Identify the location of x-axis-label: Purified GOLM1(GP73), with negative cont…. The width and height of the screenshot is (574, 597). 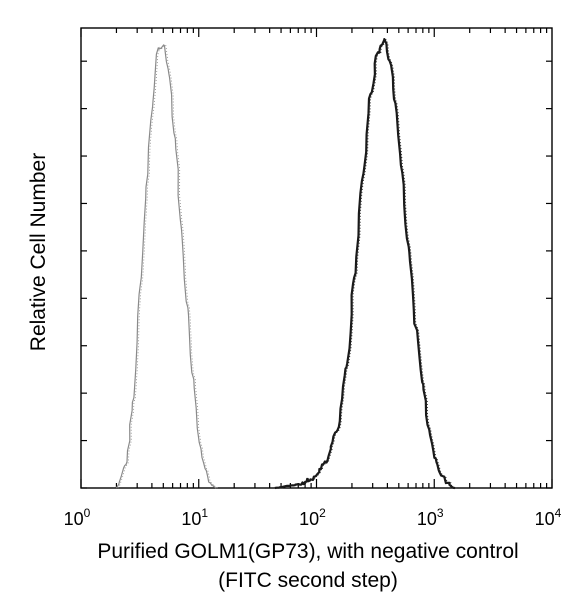
(307, 551).